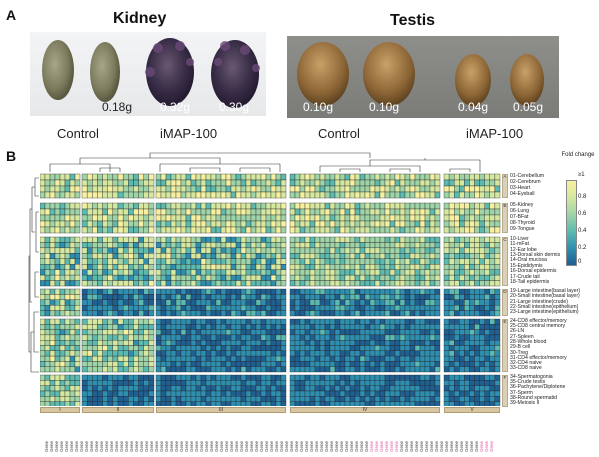 This screenshot has width=599, height=457. What do you see at coordinates (148, 74) in the screenshot?
I see `kidney-photo` at bounding box center [148, 74].